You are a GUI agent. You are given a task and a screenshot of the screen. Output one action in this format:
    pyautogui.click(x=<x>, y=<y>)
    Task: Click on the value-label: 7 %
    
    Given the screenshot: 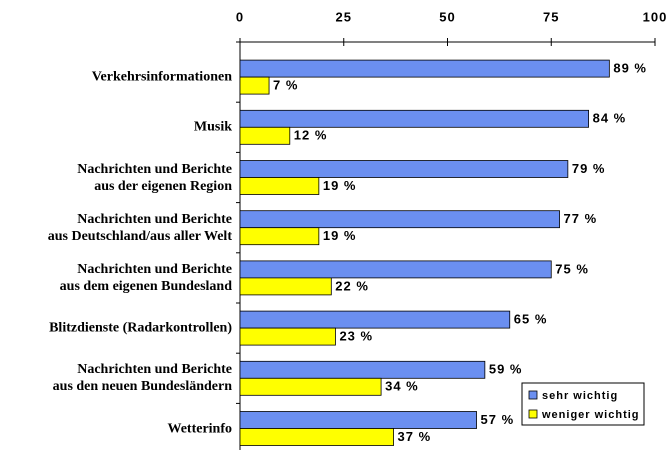 What is the action you would take?
    pyautogui.click(x=285, y=85)
    